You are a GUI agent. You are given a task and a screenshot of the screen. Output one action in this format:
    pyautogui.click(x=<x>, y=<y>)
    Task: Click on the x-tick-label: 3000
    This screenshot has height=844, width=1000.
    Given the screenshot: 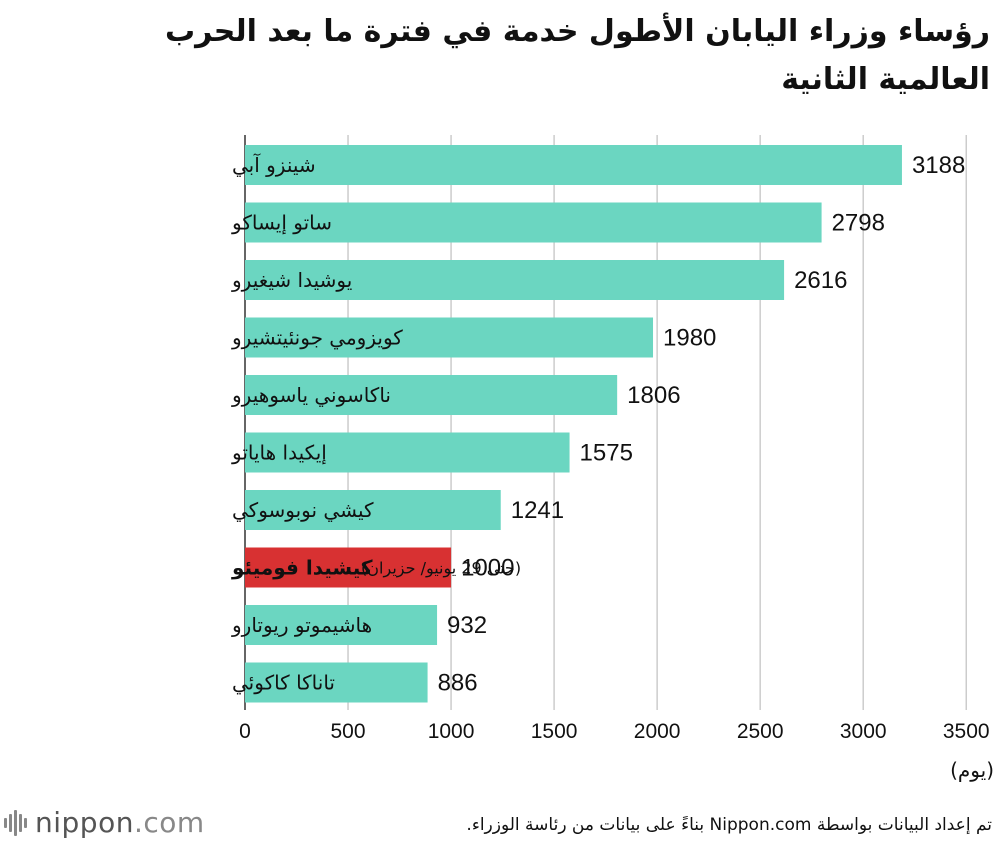 What is the action you would take?
    pyautogui.click(x=863, y=731)
    